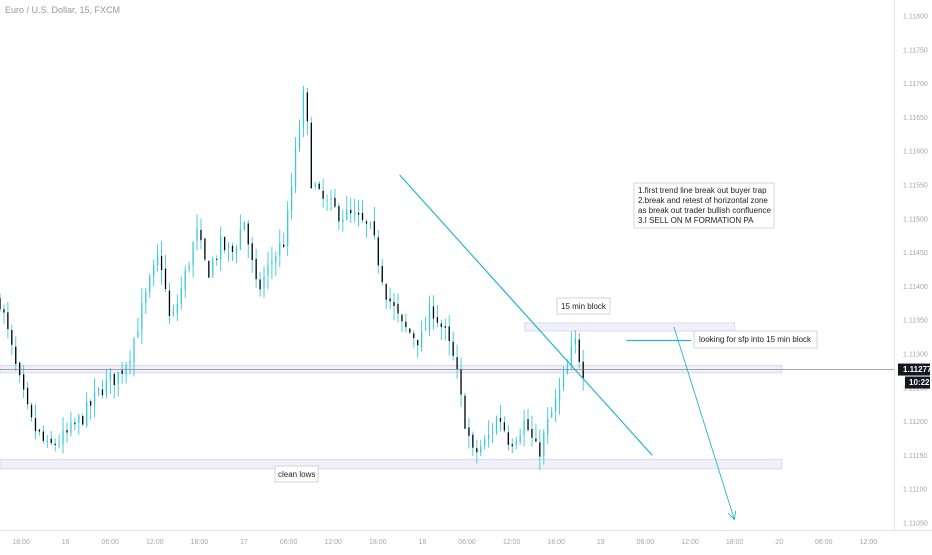 The height and width of the screenshot is (555, 932). What do you see at coordinates (704, 423) in the screenshot?
I see `projection-arrow` at bounding box center [704, 423].